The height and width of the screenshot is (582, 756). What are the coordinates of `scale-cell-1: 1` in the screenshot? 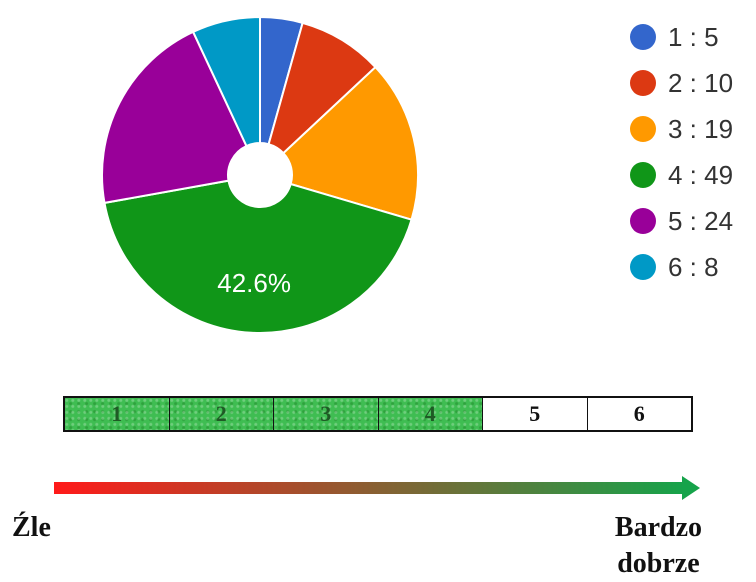 It's located at (117, 414).